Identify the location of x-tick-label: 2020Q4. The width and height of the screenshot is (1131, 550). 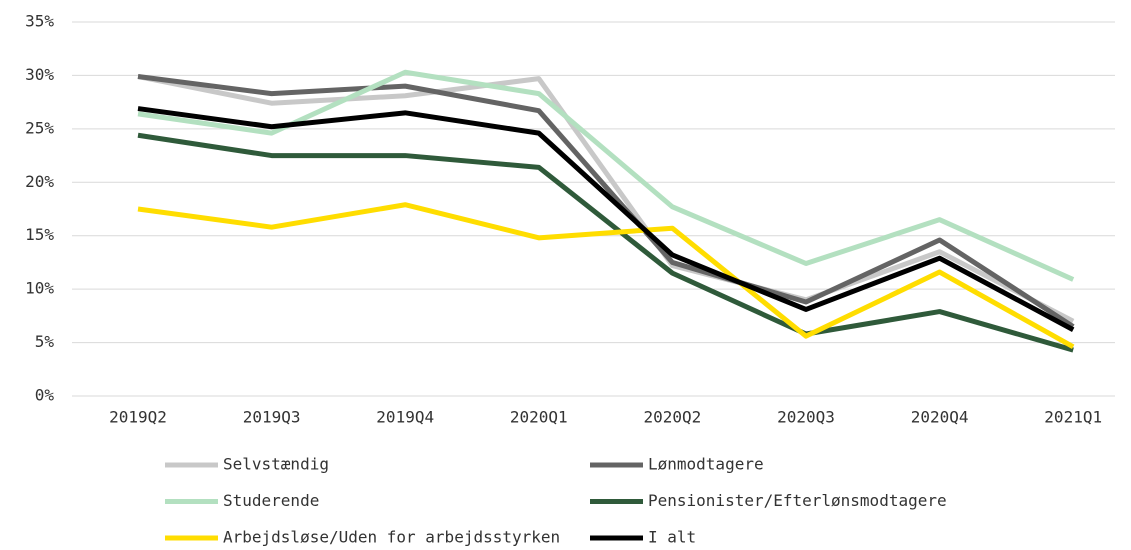
(940, 417).